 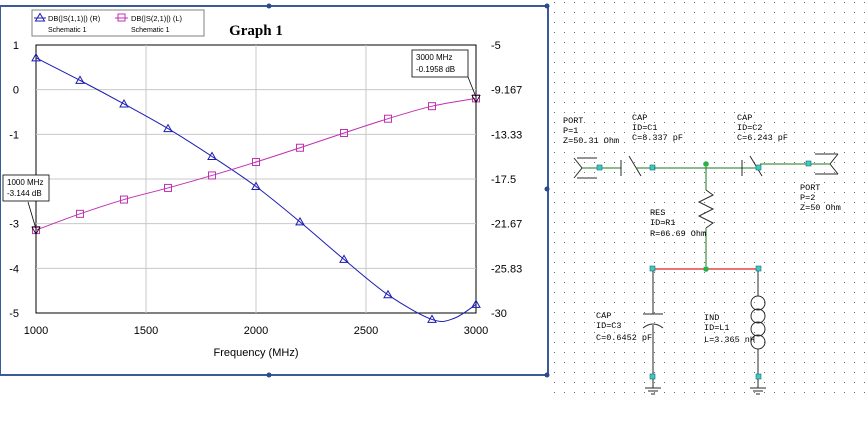 What do you see at coordinates (624, 338) in the screenshot?
I see `cap-c3-value: C=0.6452 pF` at bounding box center [624, 338].